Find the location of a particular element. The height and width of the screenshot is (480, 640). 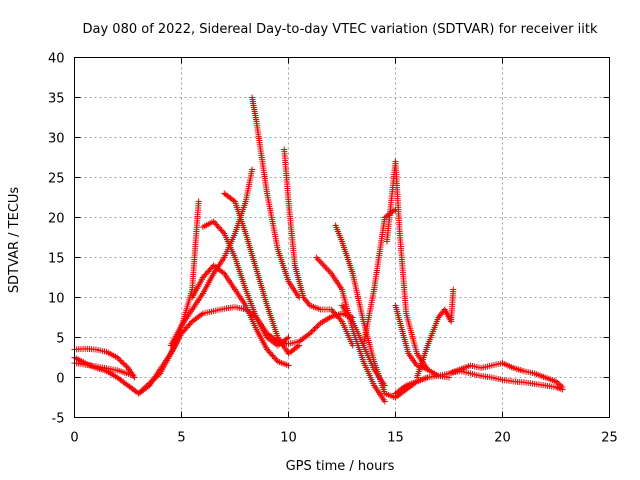

x-axis-label: GPS time / hours is located at coordinates (340, 466).